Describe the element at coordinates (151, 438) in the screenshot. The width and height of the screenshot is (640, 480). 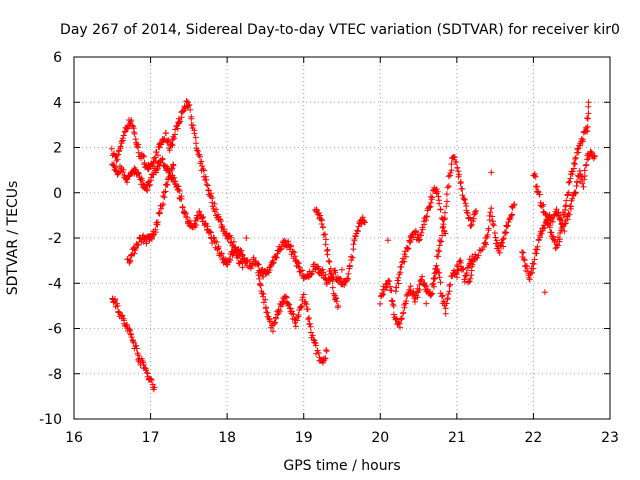
I see `x-tick-label: 17` at that location.